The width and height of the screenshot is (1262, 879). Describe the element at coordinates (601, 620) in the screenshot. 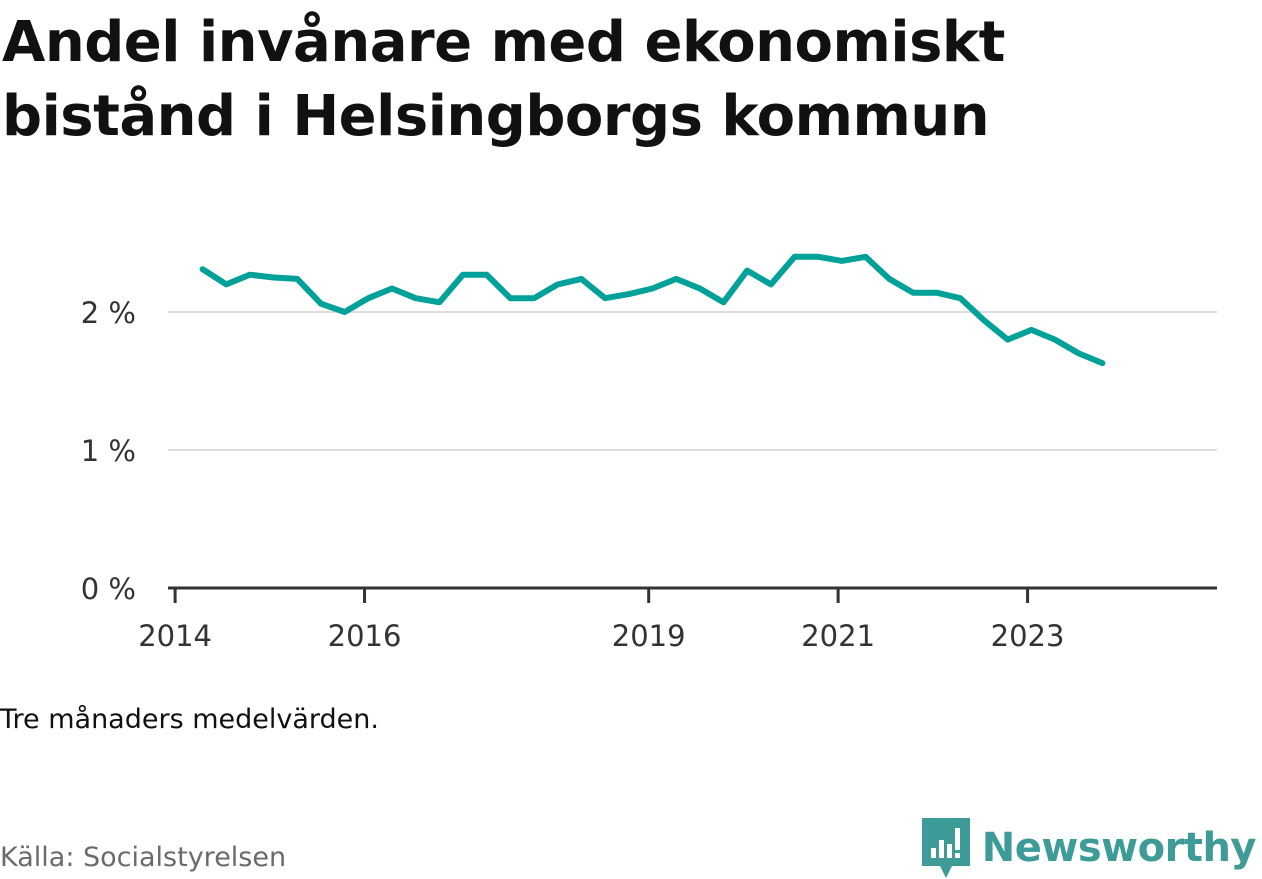

I see `x-axis-ticks: 2014 2016 2019 2021 2023` at that location.